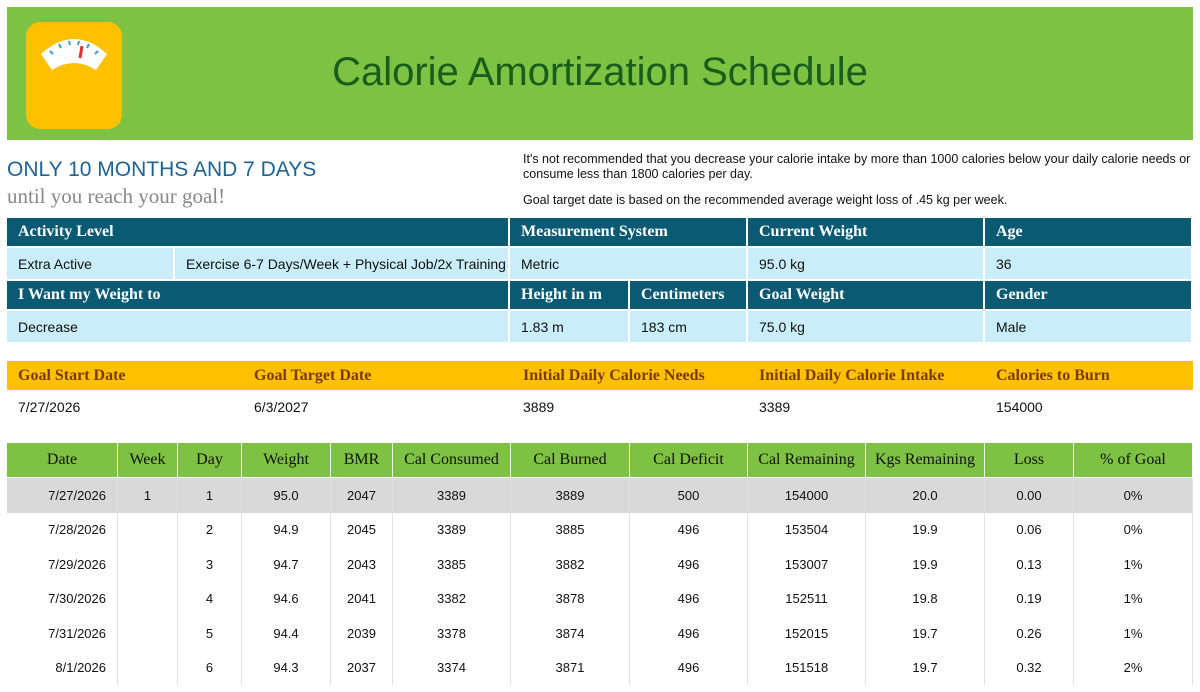  What do you see at coordinates (286, 529) in the screenshot?
I see `schedule-cell: 94.9` at bounding box center [286, 529].